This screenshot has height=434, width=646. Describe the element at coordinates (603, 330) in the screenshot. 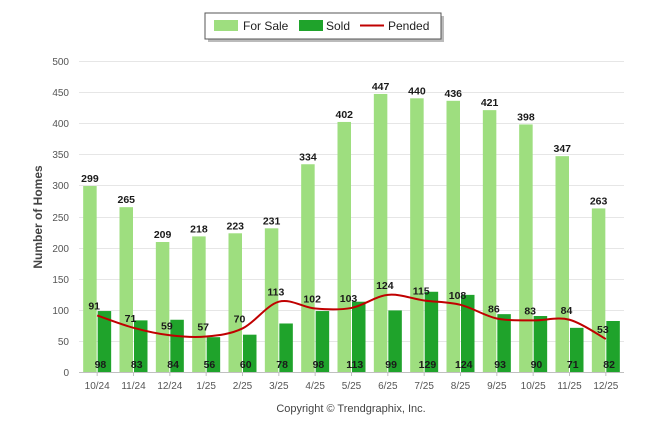

I see `label-pended: 53` at that location.